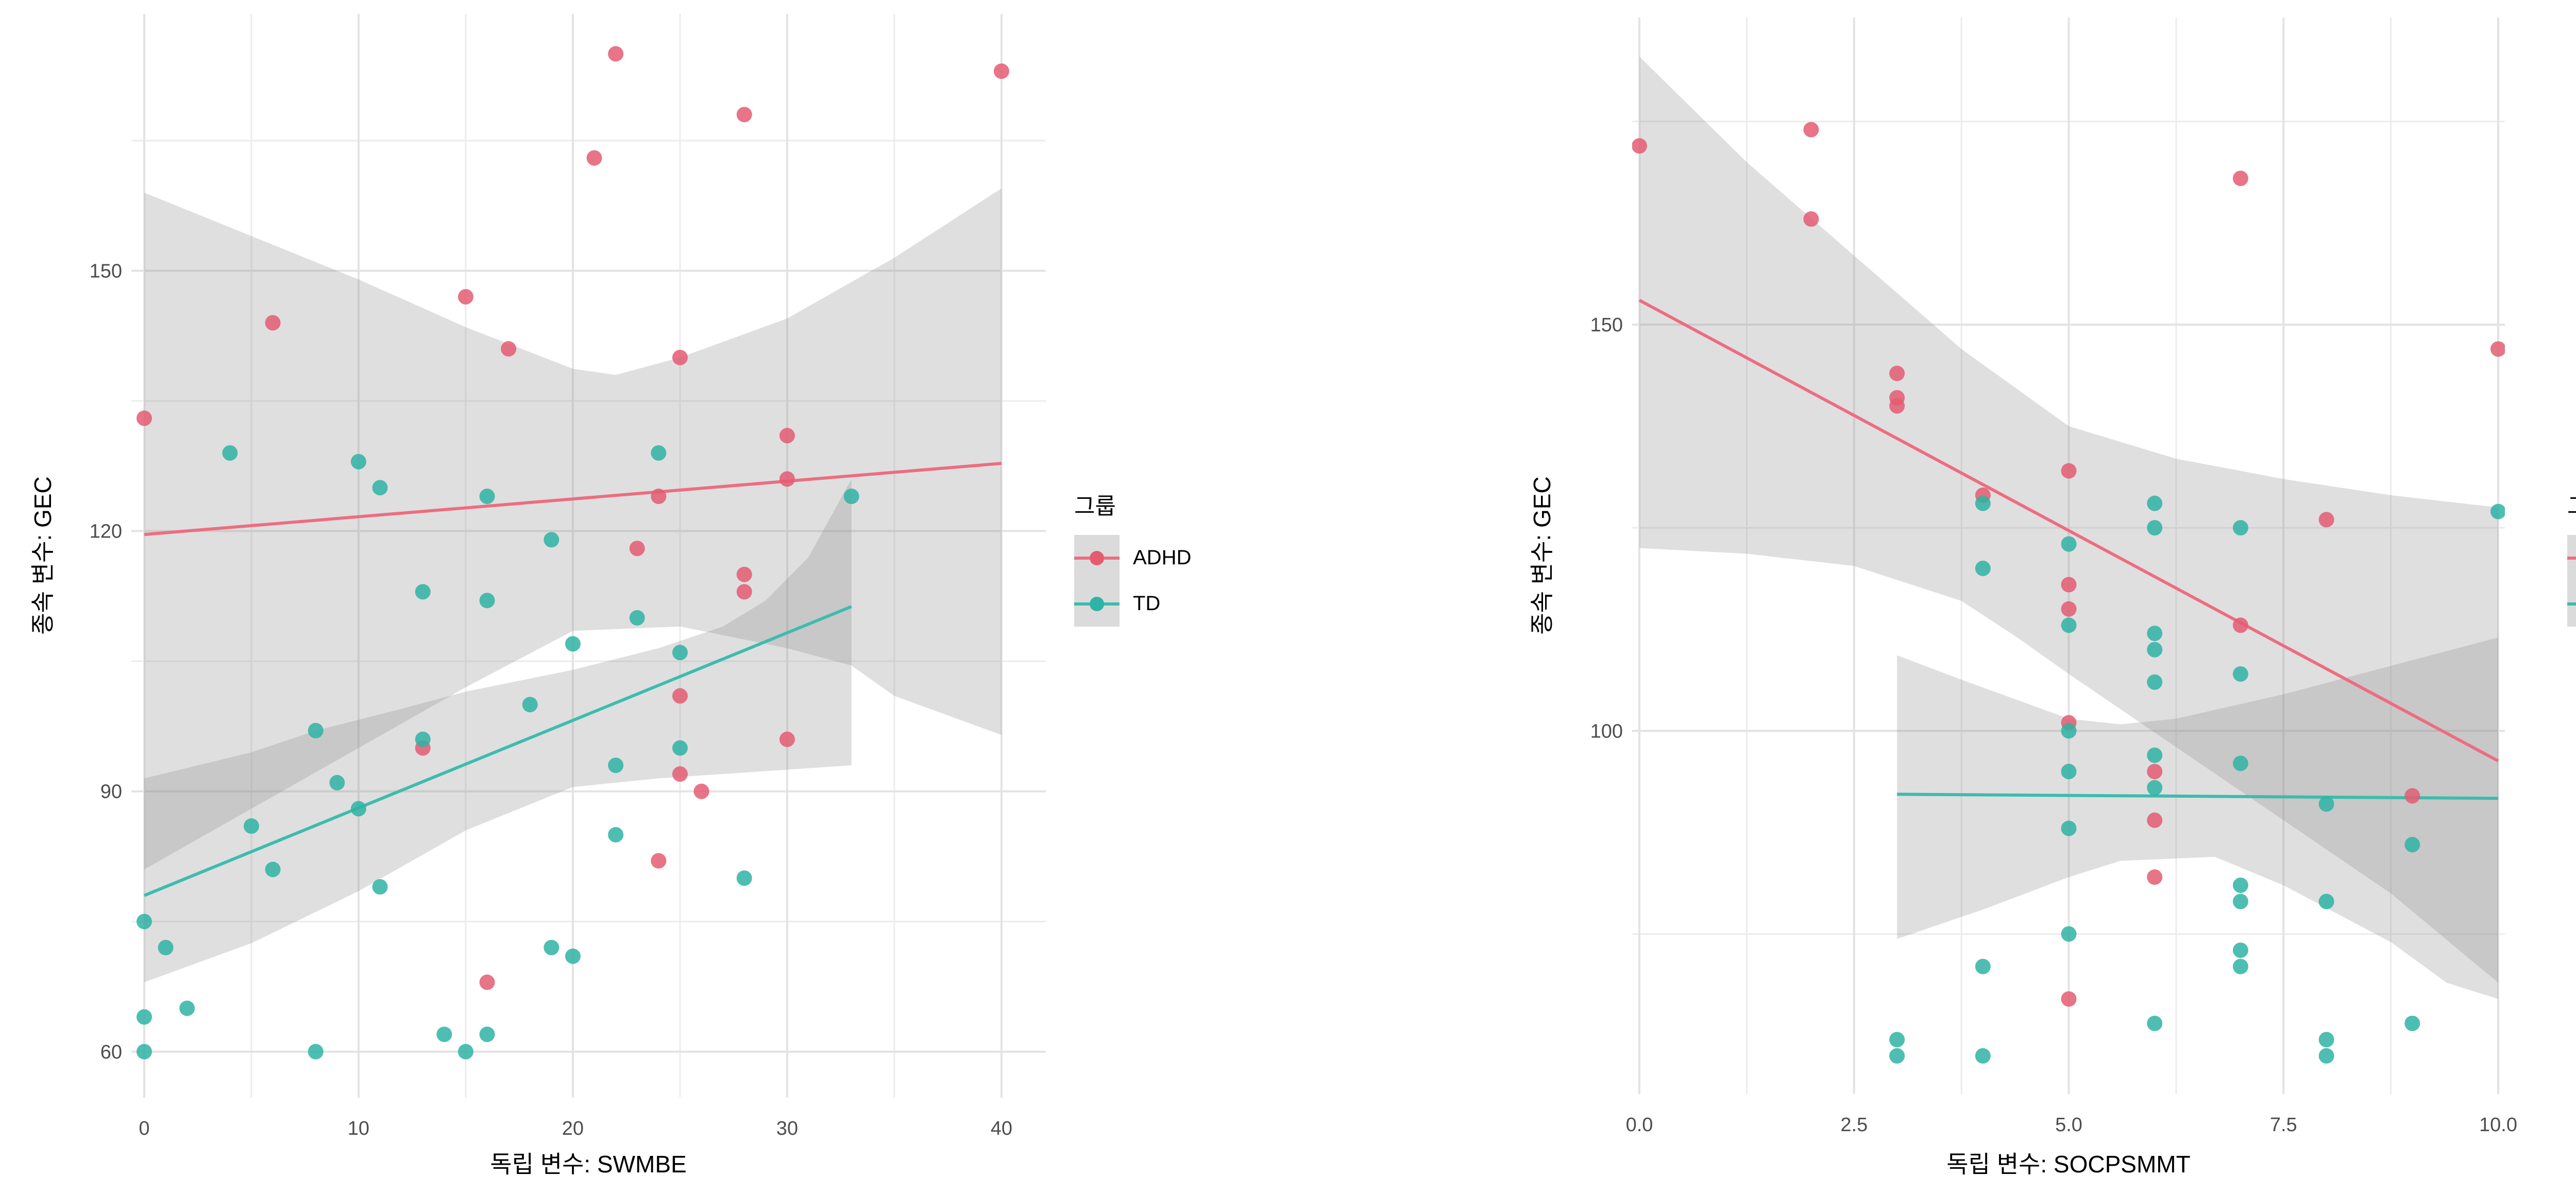  What do you see at coordinates (2198, 796) in the screenshot?
I see `trend-line-td` at bounding box center [2198, 796].